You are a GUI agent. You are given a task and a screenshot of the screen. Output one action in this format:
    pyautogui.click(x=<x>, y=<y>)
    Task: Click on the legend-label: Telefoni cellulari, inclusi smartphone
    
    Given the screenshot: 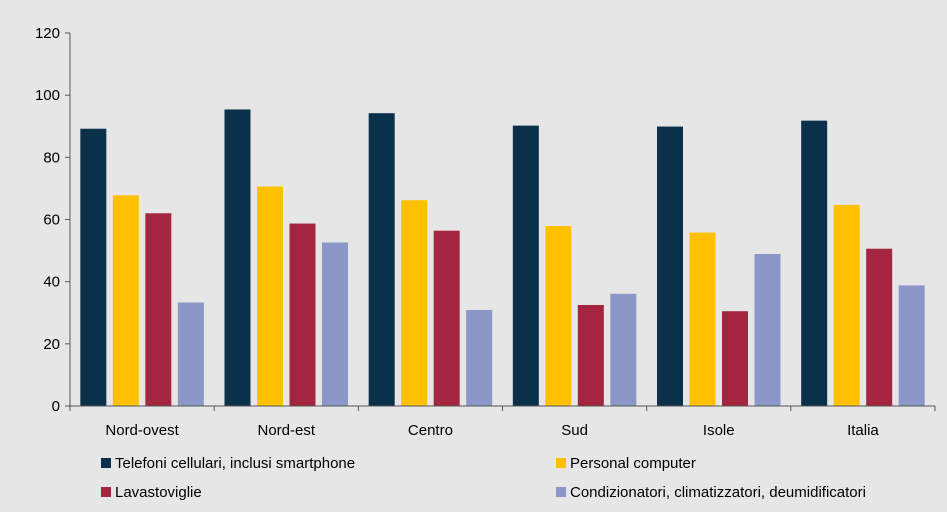 What is the action you would take?
    pyautogui.click(x=235, y=463)
    